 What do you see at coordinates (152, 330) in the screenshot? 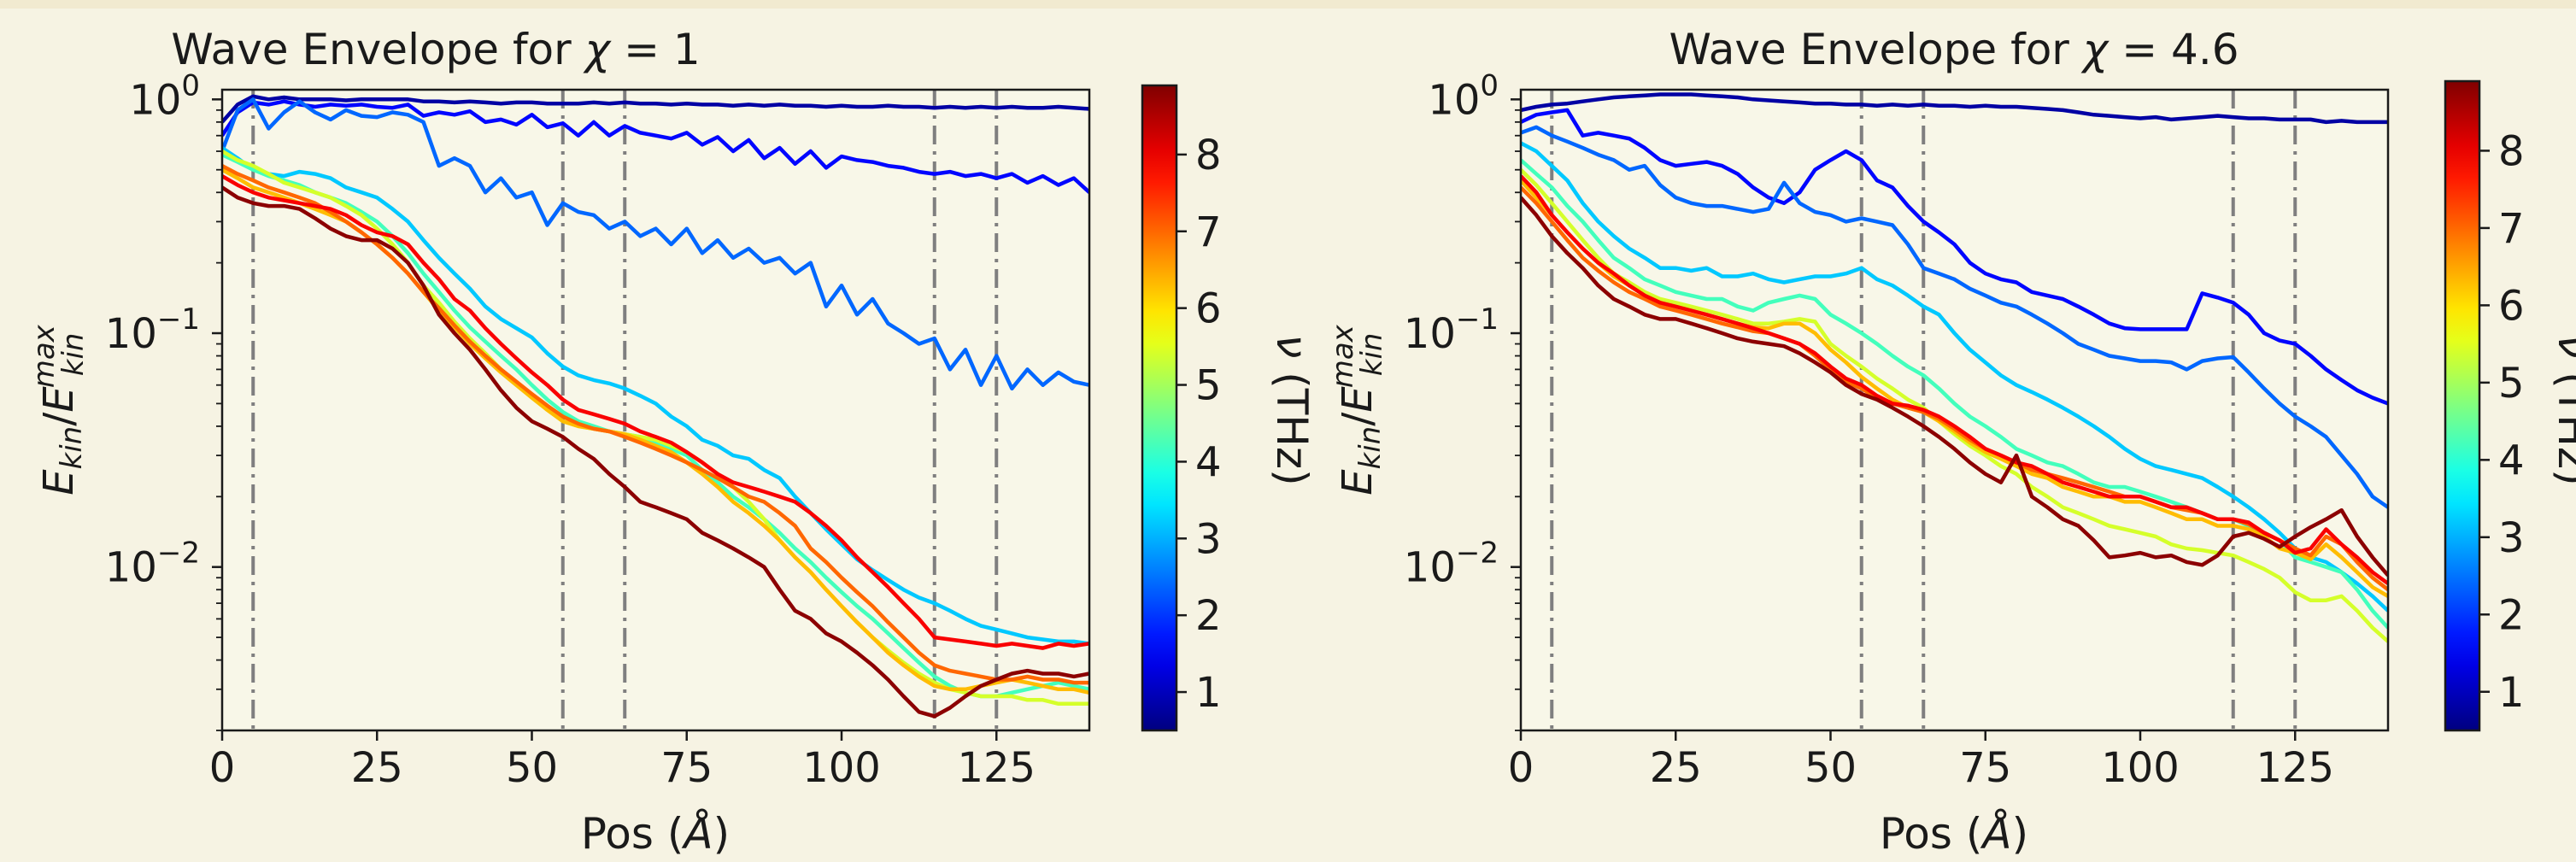
I see `left-y-tick-label-1: 10⁻¹` at bounding box center [152, 330].